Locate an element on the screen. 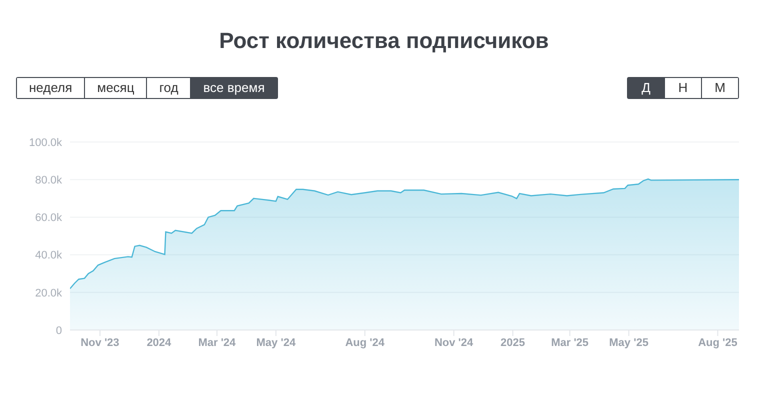  text: Д is located at coordinates (646, 88).